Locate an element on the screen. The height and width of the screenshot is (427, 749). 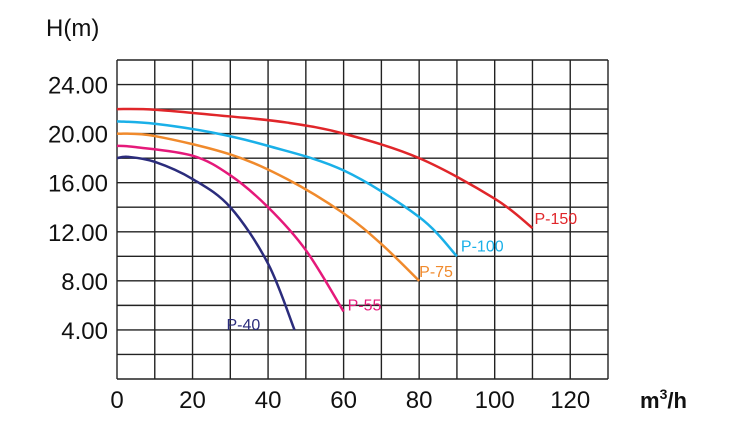
y-tick-label: 24.00 is located at coordinates (78, 86).